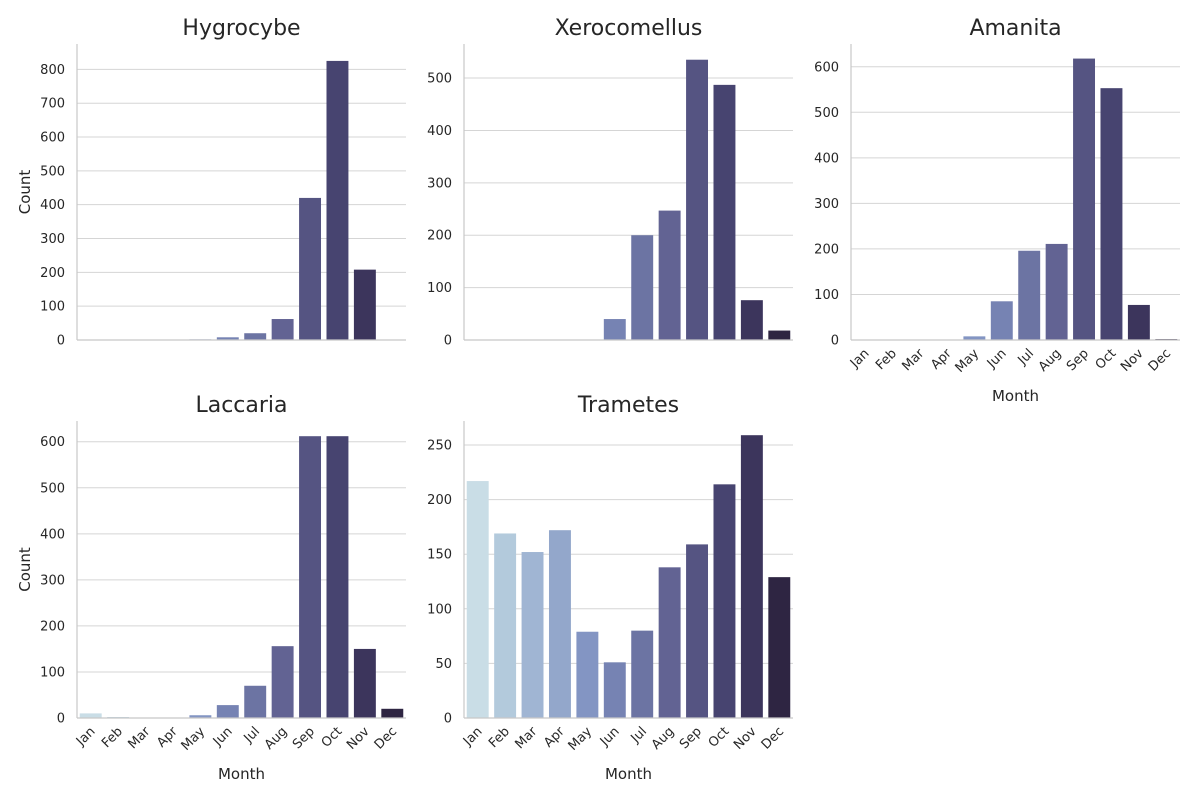 The image size is (1200, 804). What do you see at coordinates (587, 675) in the screenshot?
I see `bar-may` at bounding box center [587, 675].